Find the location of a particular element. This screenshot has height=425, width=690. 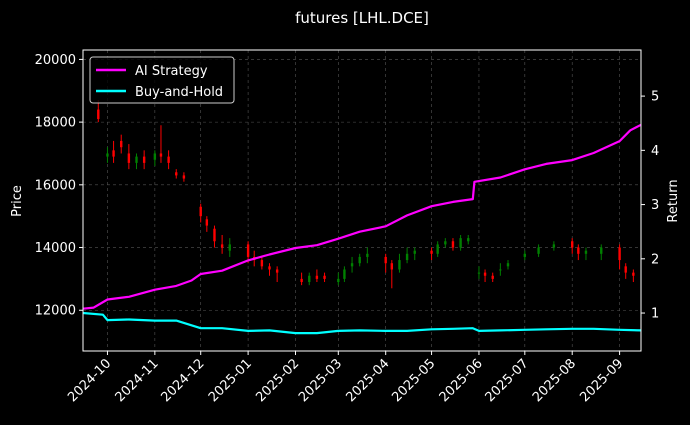

right-axis-label: Return is located at coordinates (673, 200).